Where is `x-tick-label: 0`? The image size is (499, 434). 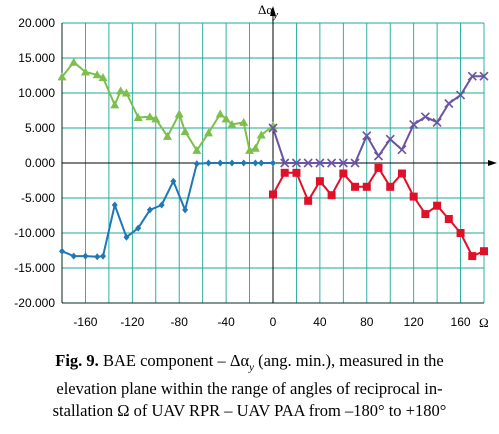 x-tick-label: 0 is located at coordinates (273, 322).